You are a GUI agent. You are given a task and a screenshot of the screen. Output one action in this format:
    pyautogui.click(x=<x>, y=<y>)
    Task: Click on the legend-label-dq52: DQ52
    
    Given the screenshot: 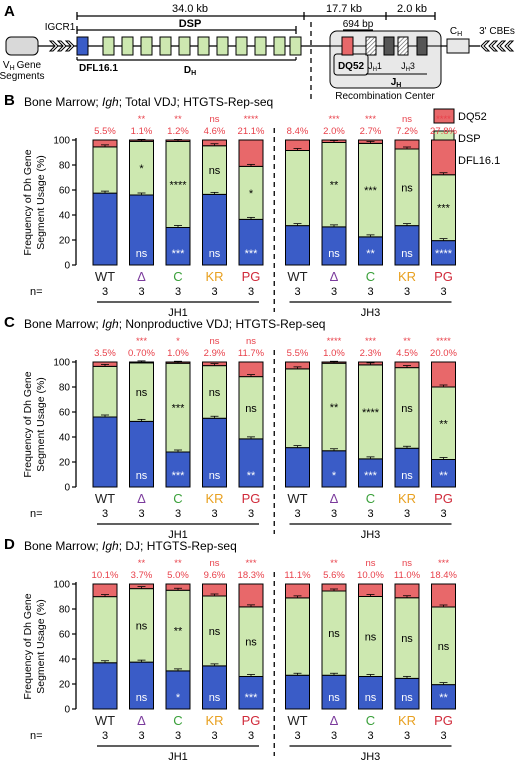 What is the action you would take?
    pyautogui.click(x=472, y=117)
    